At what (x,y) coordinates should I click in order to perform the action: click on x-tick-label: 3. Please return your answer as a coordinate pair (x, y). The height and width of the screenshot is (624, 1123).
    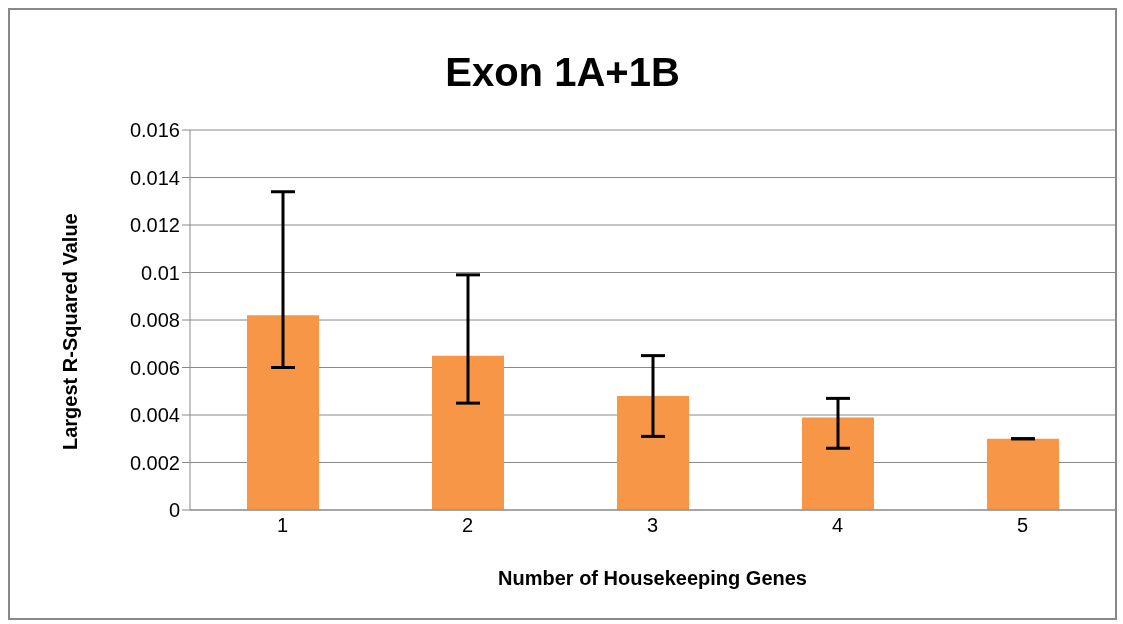
    Looking at the image, I should click on (652, 525).